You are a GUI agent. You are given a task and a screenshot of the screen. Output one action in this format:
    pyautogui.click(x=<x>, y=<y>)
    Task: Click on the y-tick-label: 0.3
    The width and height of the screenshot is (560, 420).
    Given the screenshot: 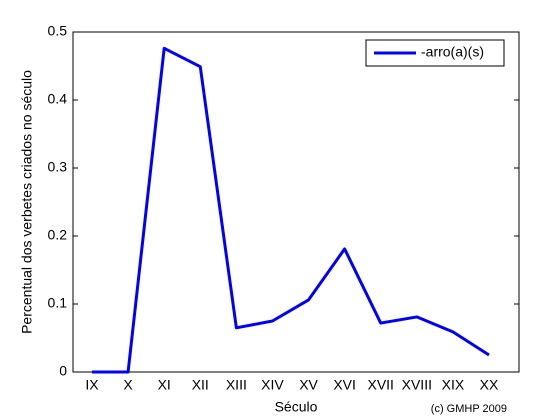 What is the action you would take?
    pyautogui.click(x=58, y=167)
    